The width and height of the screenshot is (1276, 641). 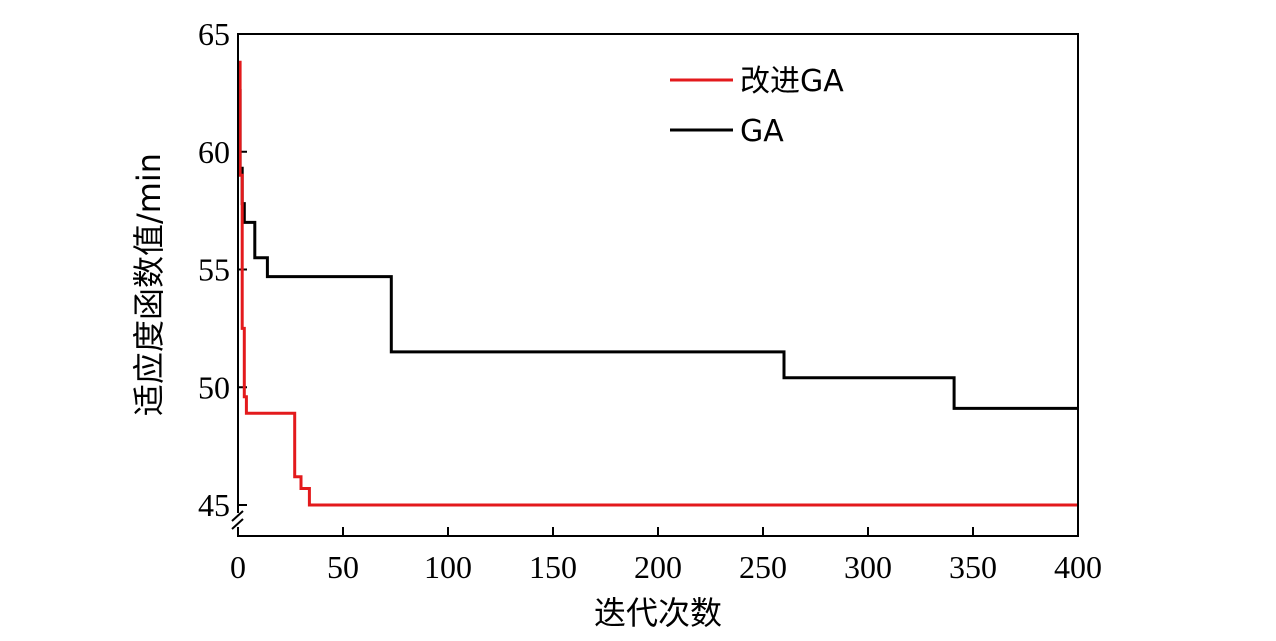 I want to click on legend-label: GA, so click(x=762, y=131).